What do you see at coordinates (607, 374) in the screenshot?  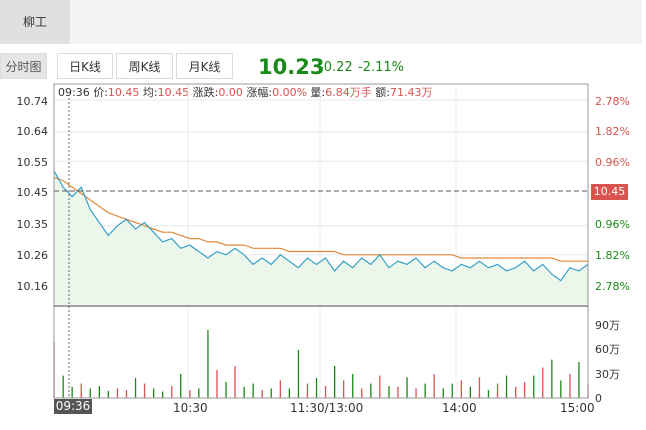 I see `volume-tick: 30万` at bounding box center [607, 374].